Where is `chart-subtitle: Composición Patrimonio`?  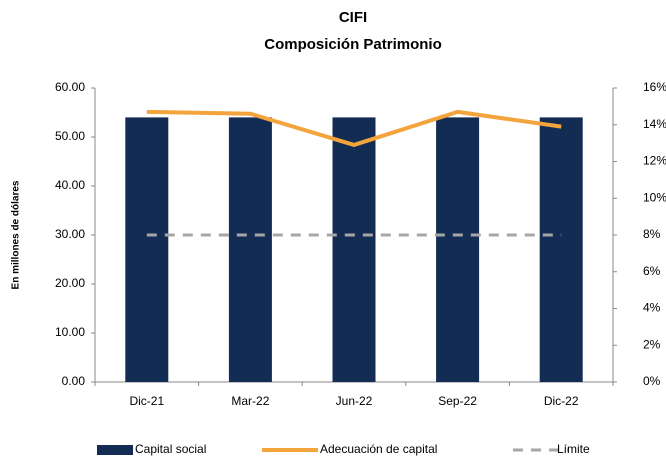
chart-subtitle: Composición Patrimonio is located at coordinates (353, 44).